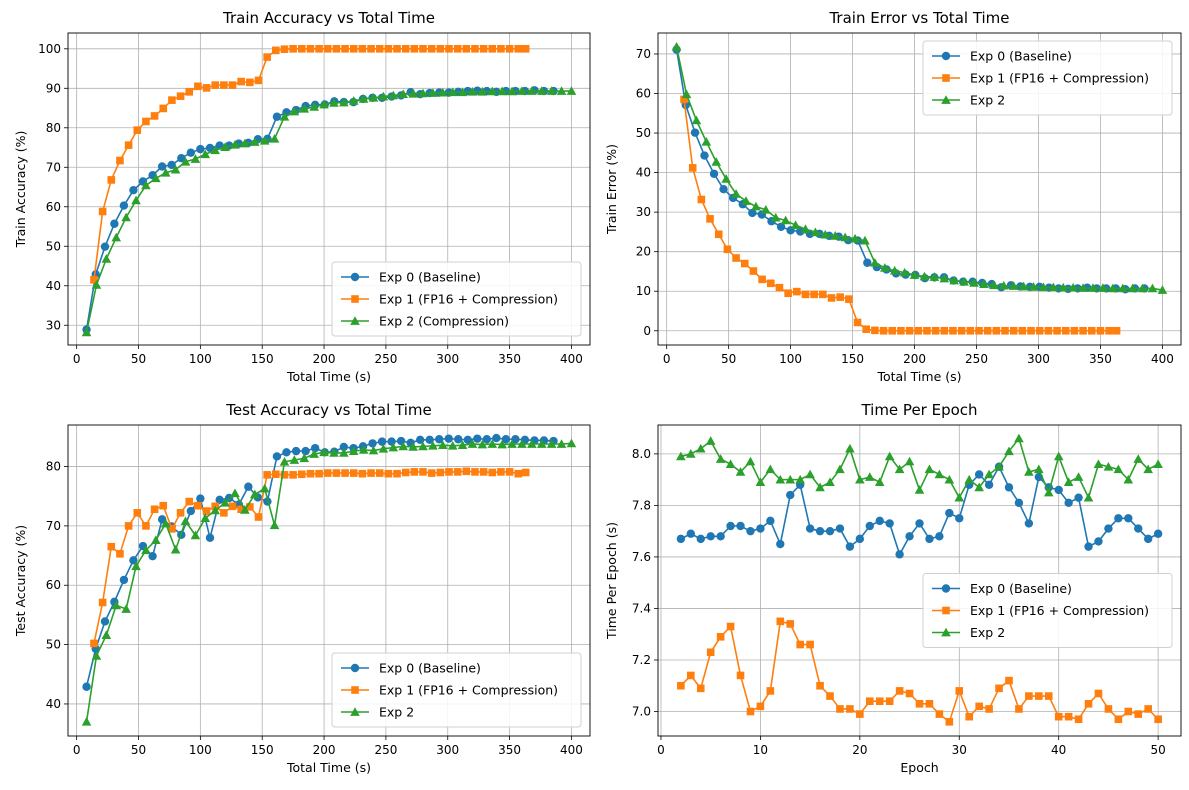 The height and width of the screenshot is (790, 1189). What do you see at coordinates (430, 668) in the screenshot?
I see `legend-entry: Exp 0 (Baseline)` at bounding box center [430, 668].